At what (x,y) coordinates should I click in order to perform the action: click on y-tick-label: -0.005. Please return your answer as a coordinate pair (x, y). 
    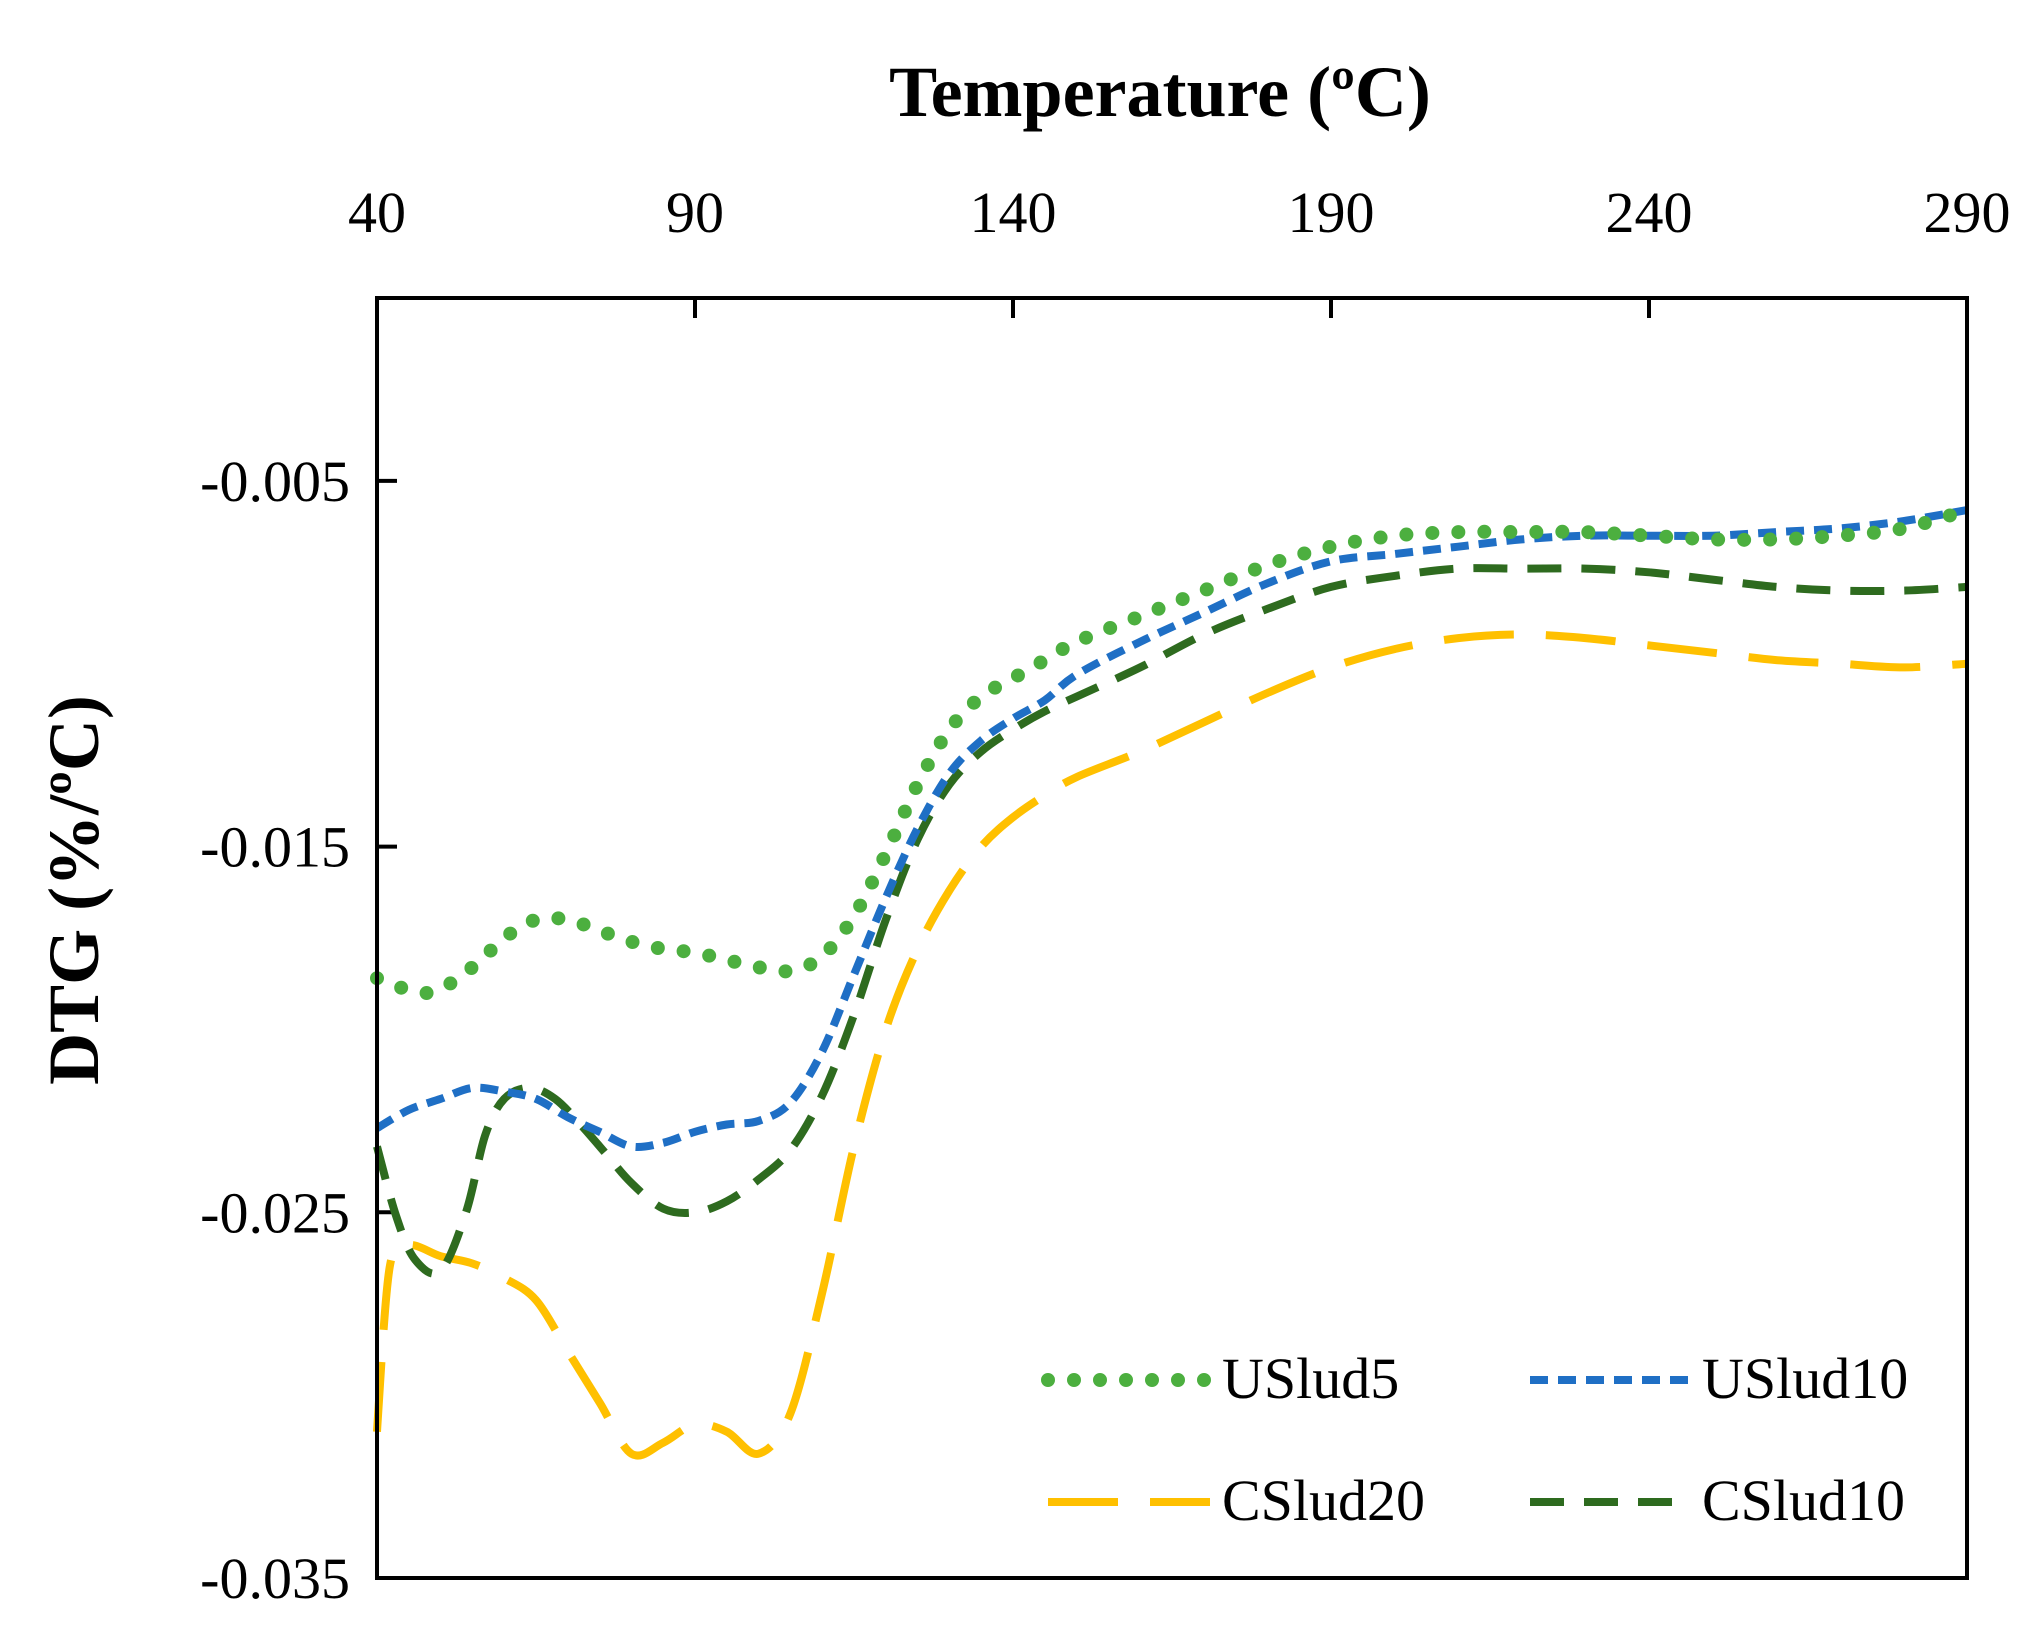
    Looking at the image, I should click on (275, 481).